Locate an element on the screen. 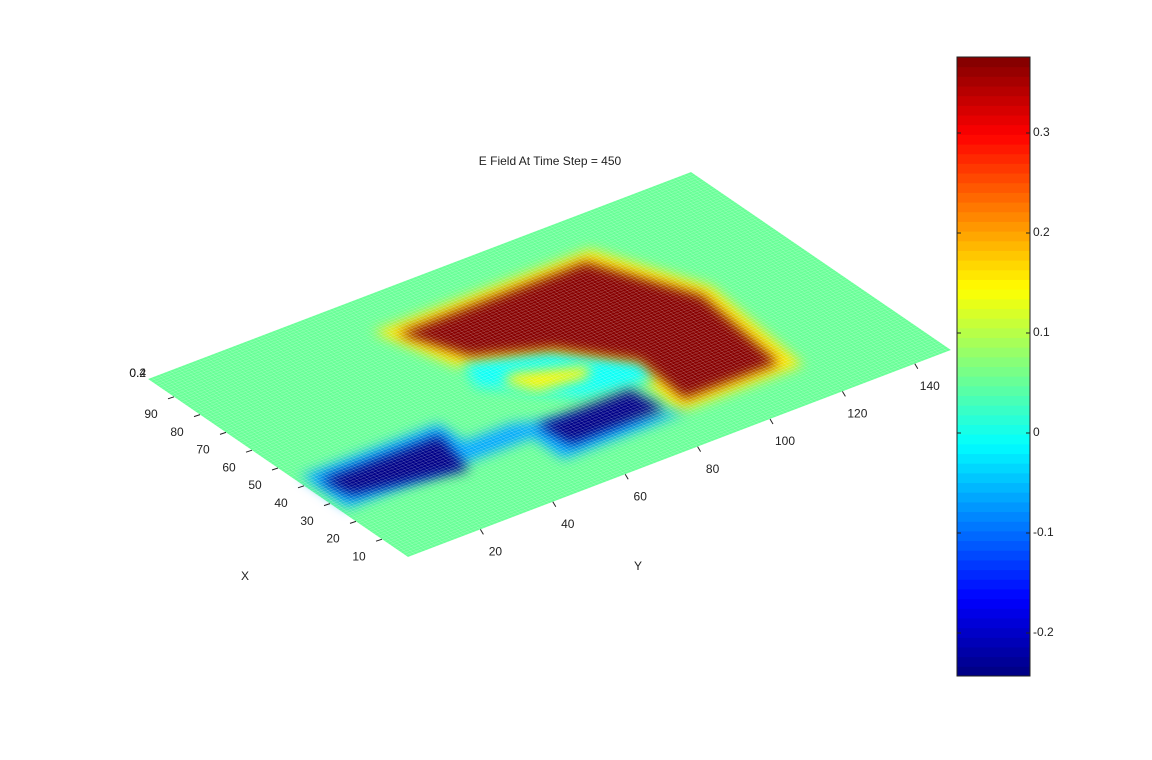 Image resolution: width=1152 pixels, height=760 pixels. x-tick-label: 10 is located at coordinates (359, 556).